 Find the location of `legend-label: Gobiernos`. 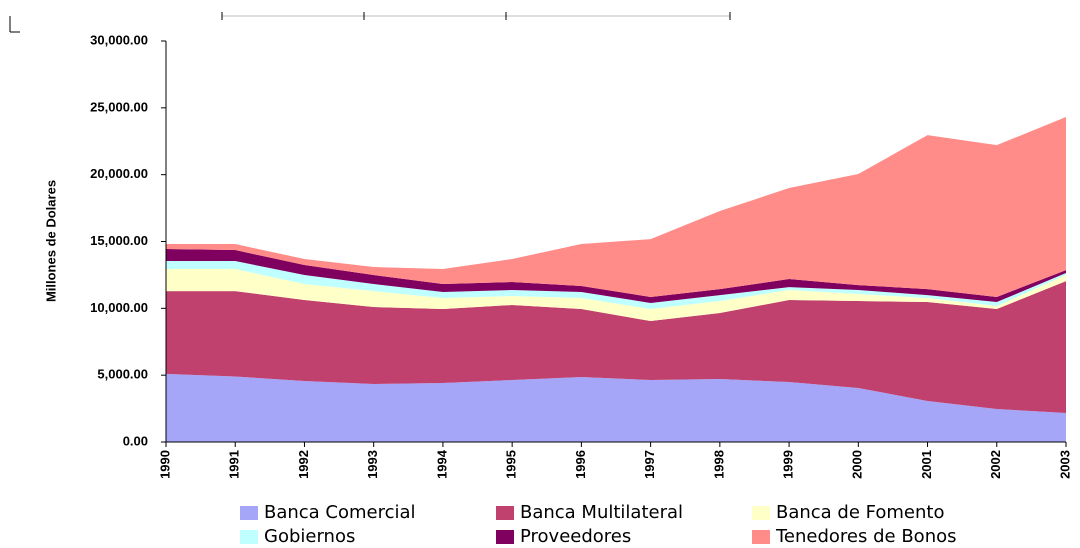

legend-label: Gobiernos is located at coordinates (309, 536).